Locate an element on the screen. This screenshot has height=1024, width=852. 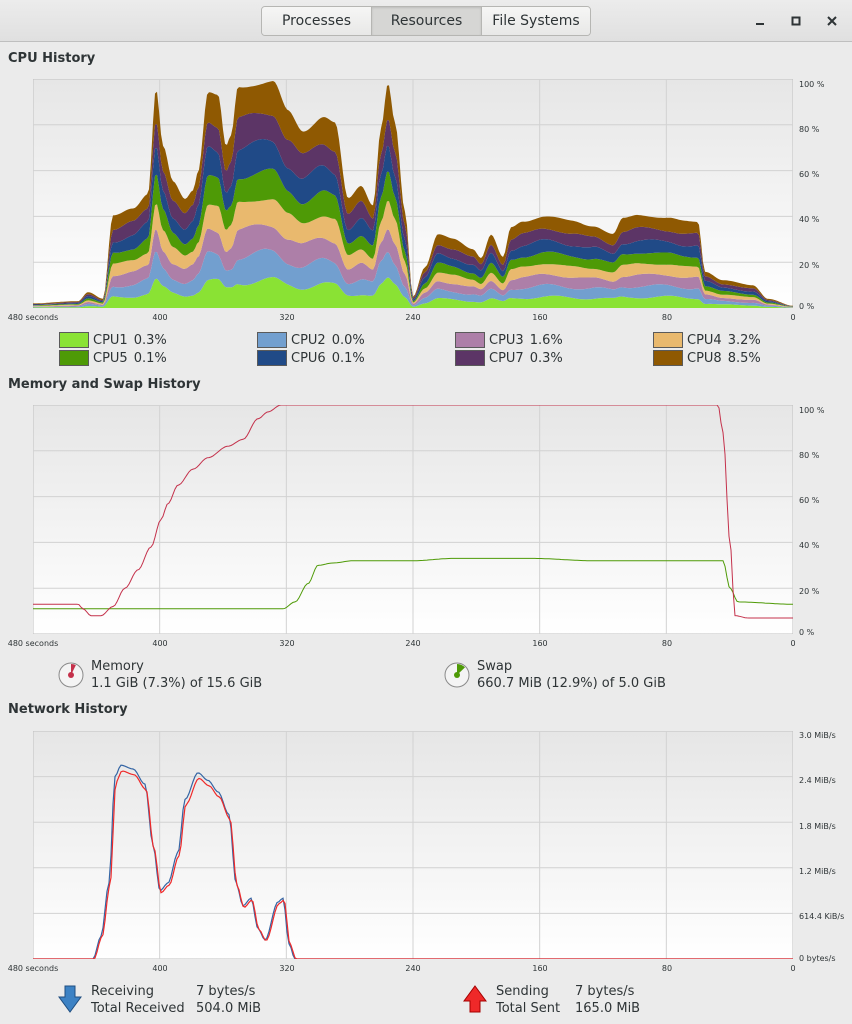
cpu-y-tick: 0 % is located at coordinates (807, 306).